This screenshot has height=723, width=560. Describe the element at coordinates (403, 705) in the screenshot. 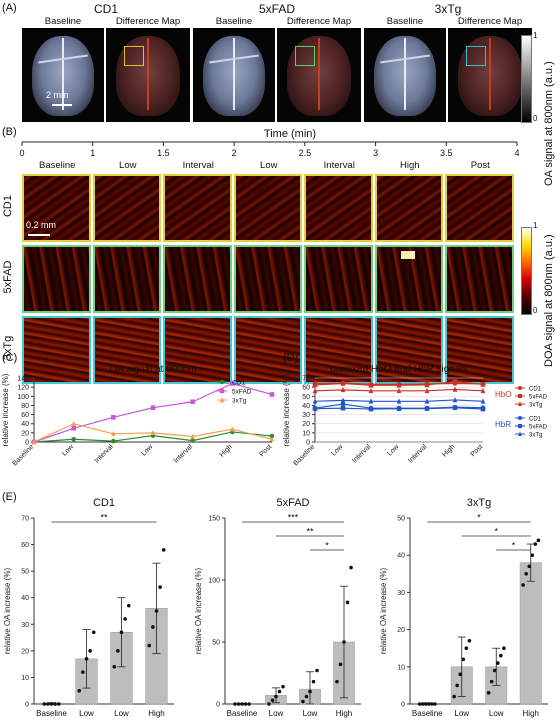

I see `y-tick-label: 0` at that location.